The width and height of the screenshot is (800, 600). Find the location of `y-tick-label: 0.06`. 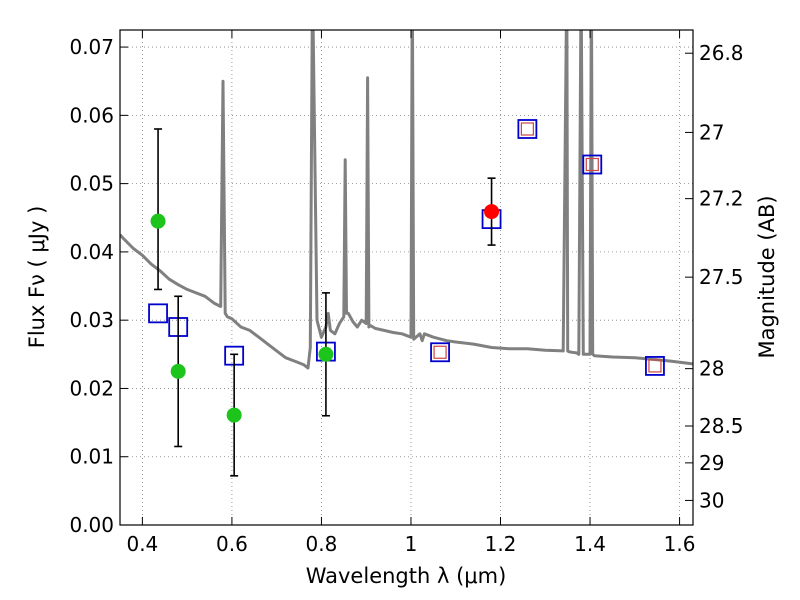

y-tick-label: 0.06 is located at coordinates (91, 115).